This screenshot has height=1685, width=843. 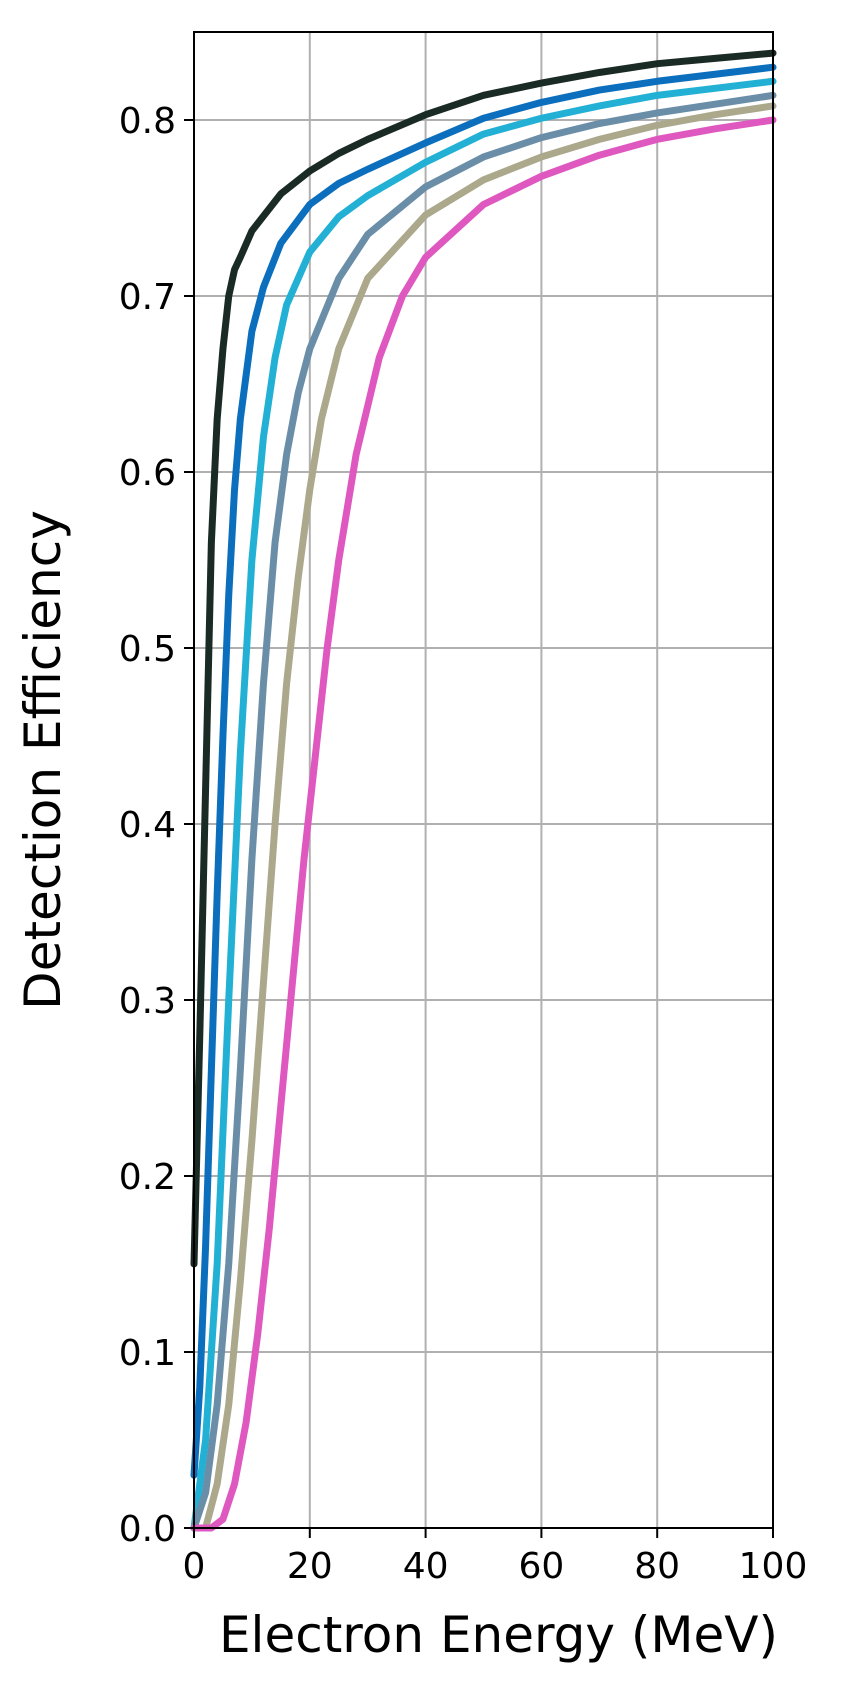 I want to click on y-tick-label: 0.4, so click(x=147, y=825).